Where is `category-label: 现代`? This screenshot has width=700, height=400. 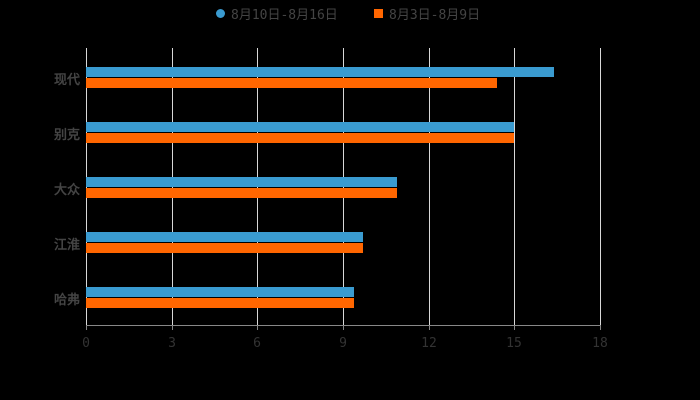
category-label: 现代 is located at coordinates (66, 80).